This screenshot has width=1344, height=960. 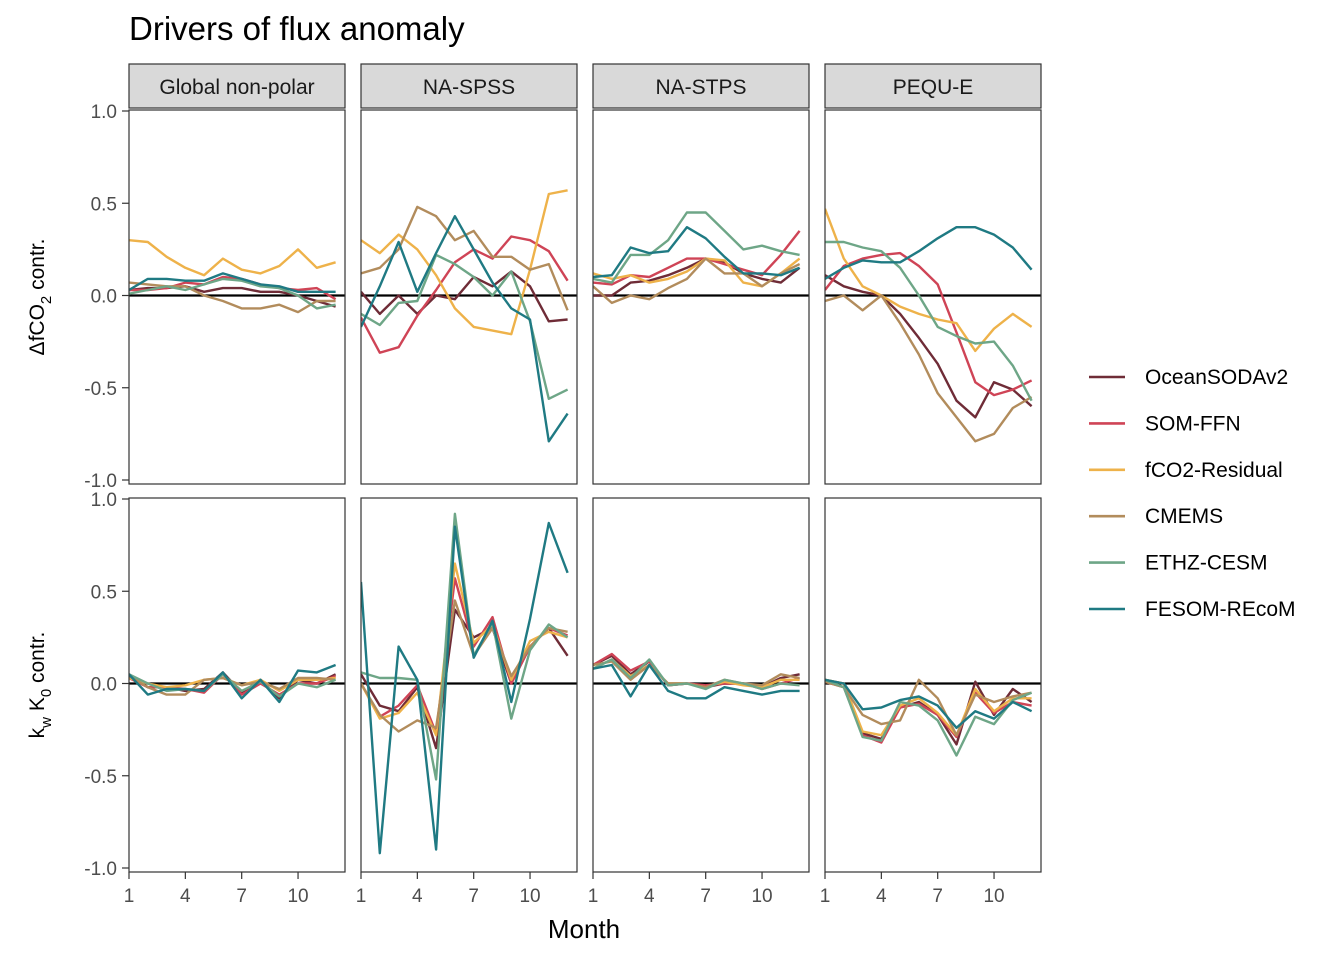 I want to click on legend-label: SOM-FFN, so click(x=1193, y=423).